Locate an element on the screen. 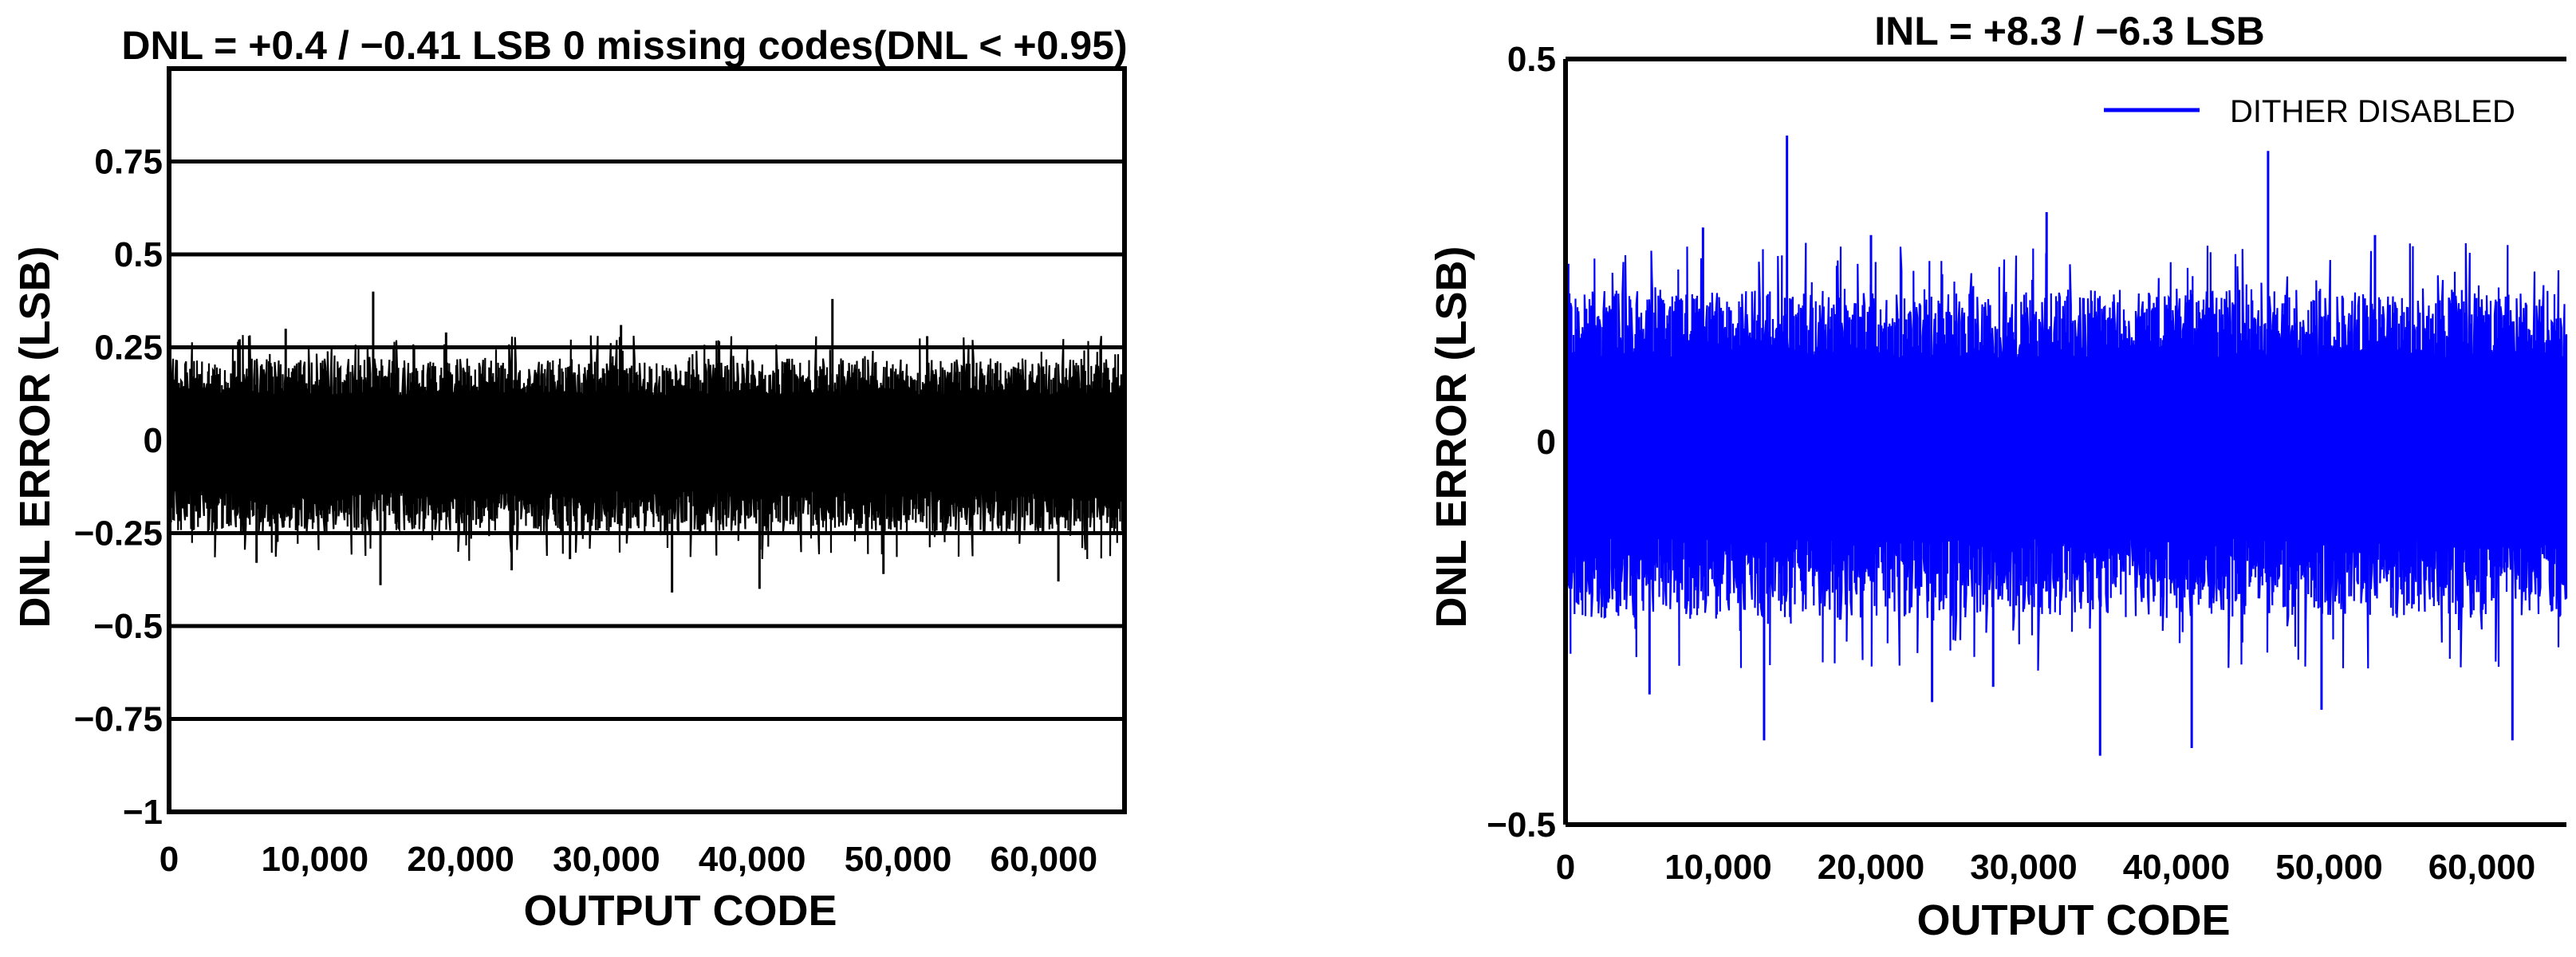 The image size is (2576, 957). dnl-chart-trace is located at coordinates (646, 442).